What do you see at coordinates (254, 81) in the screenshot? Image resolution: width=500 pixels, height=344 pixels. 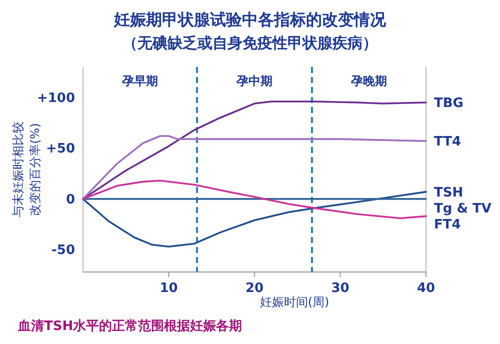 I see `annotation: 孕中期` at bounding box center [254, 81].